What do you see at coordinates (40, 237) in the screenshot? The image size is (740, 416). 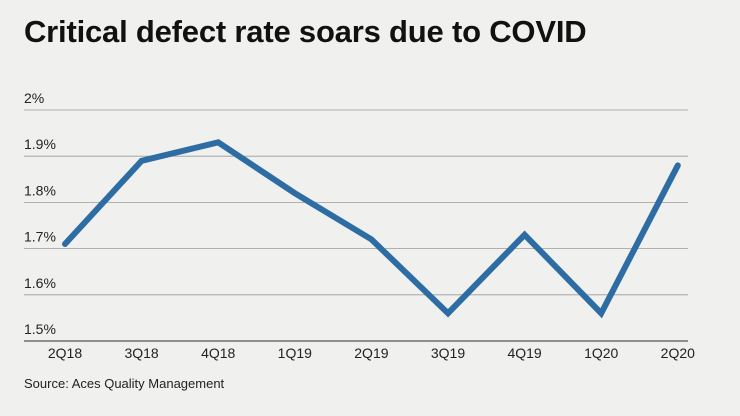 I see `y-tick-label: 1.7%` at bounding box center [40, 237].